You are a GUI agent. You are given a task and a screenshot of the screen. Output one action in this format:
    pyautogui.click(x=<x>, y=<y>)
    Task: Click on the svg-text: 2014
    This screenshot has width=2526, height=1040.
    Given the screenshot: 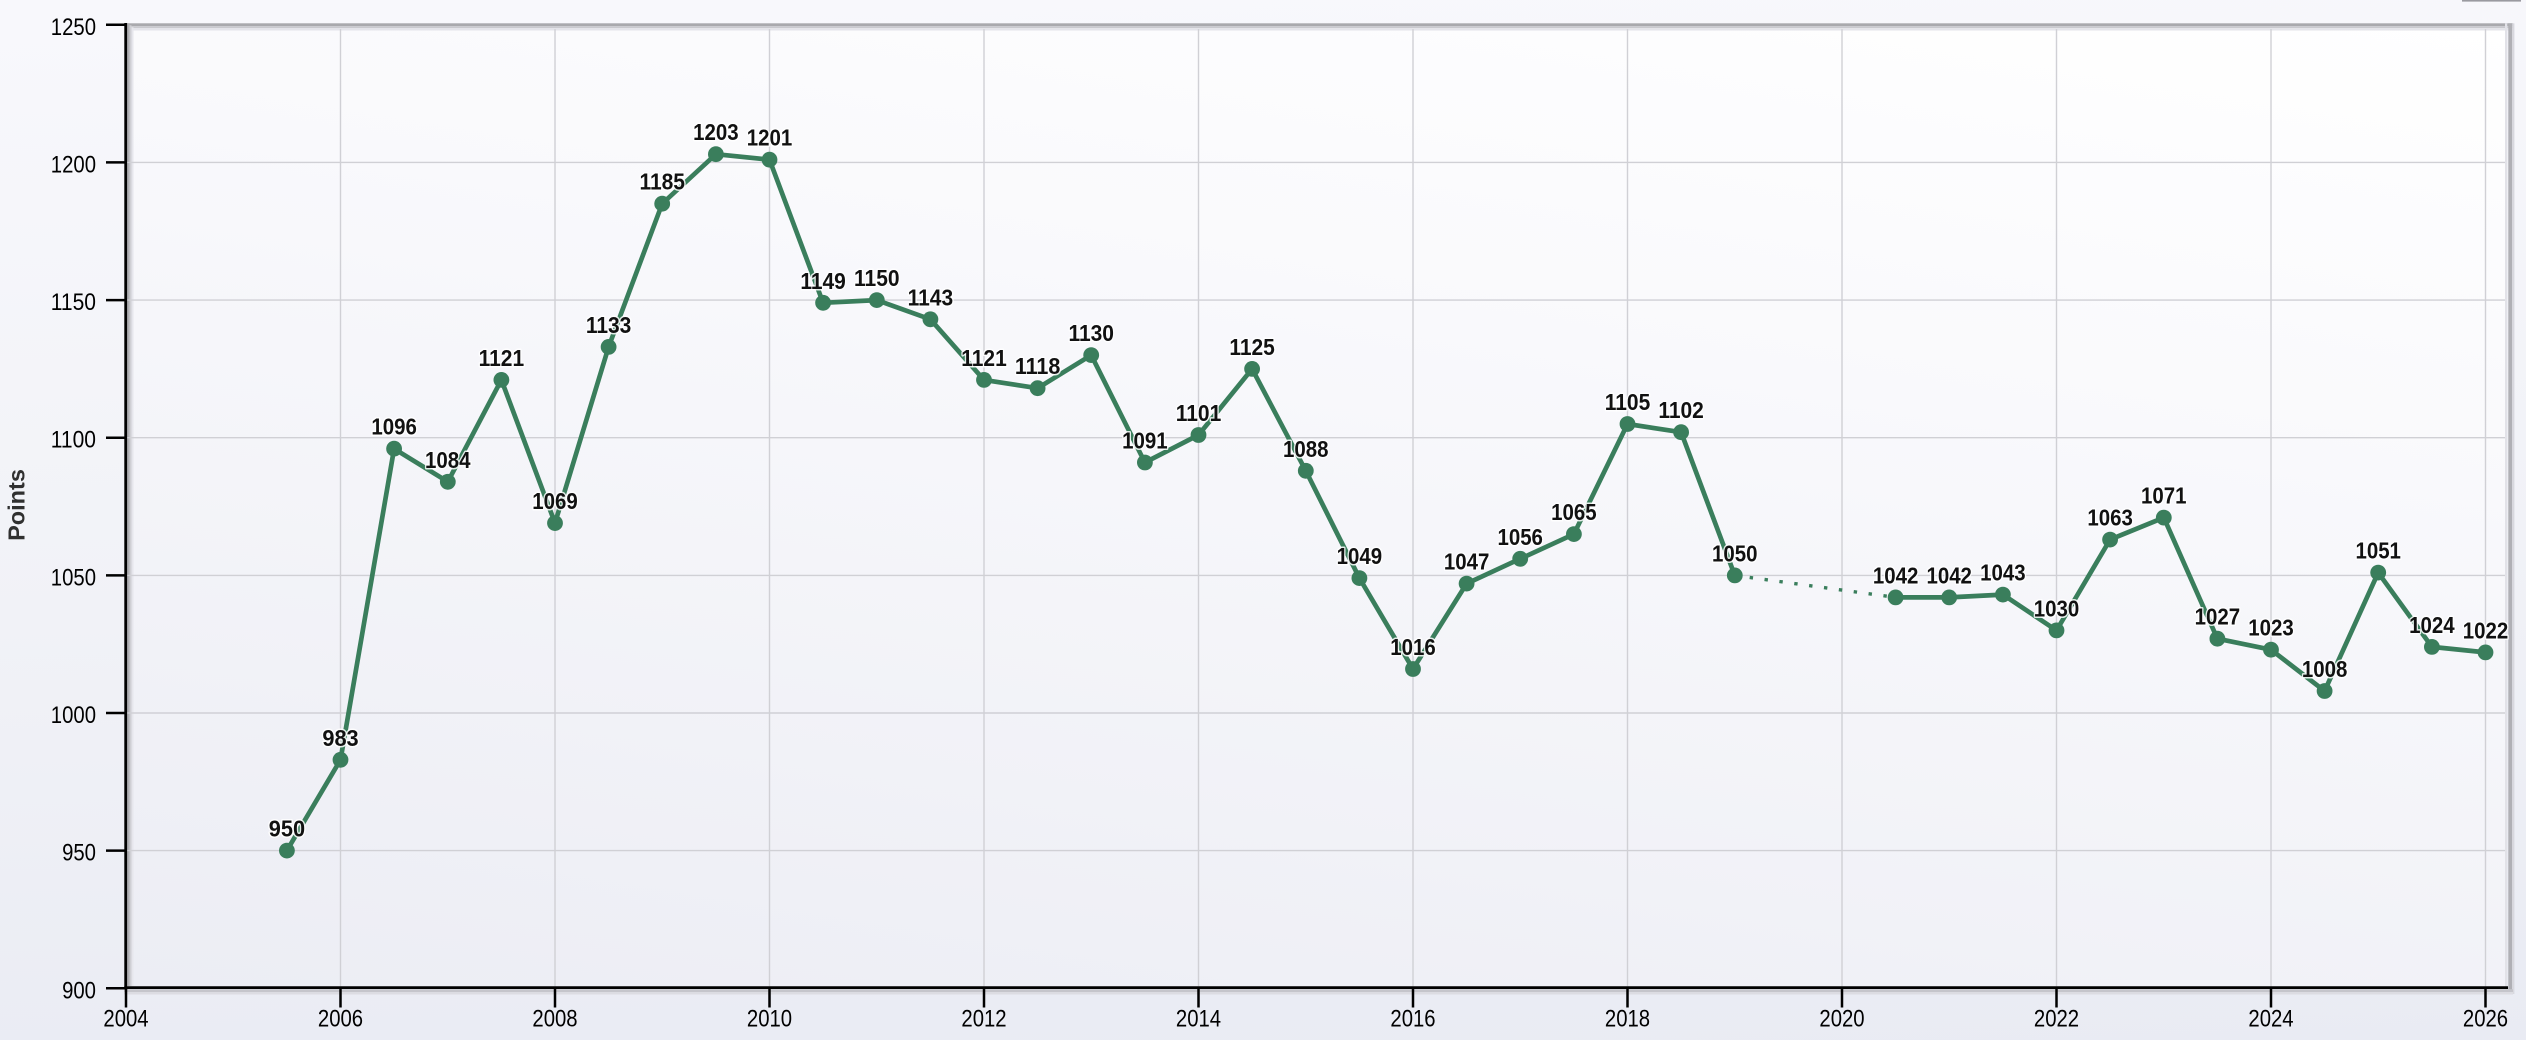 What is the action you would take?
    pyautogui.click(x=1198, y=1019)
    